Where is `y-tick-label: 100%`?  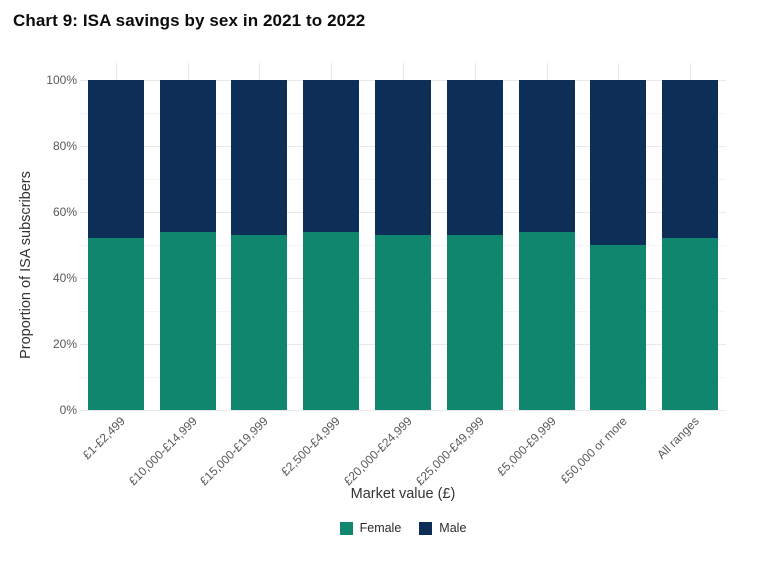
y-tick-label: 100% is located at coordinates (61, 80).